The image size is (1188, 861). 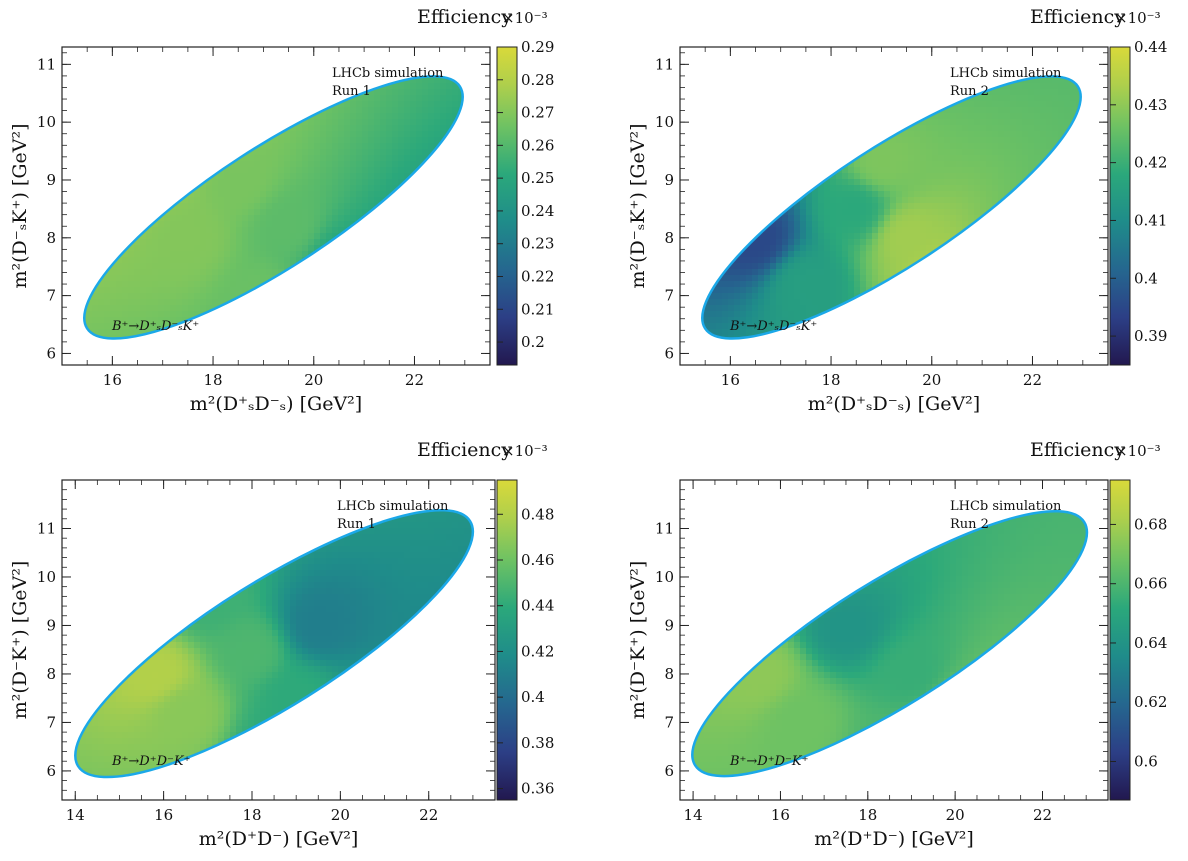 I want to click on colorbar: 0.6 0.62 0.64 0.66 0.68 Efficiency×10⁻³, so click(x=1098, y=620).